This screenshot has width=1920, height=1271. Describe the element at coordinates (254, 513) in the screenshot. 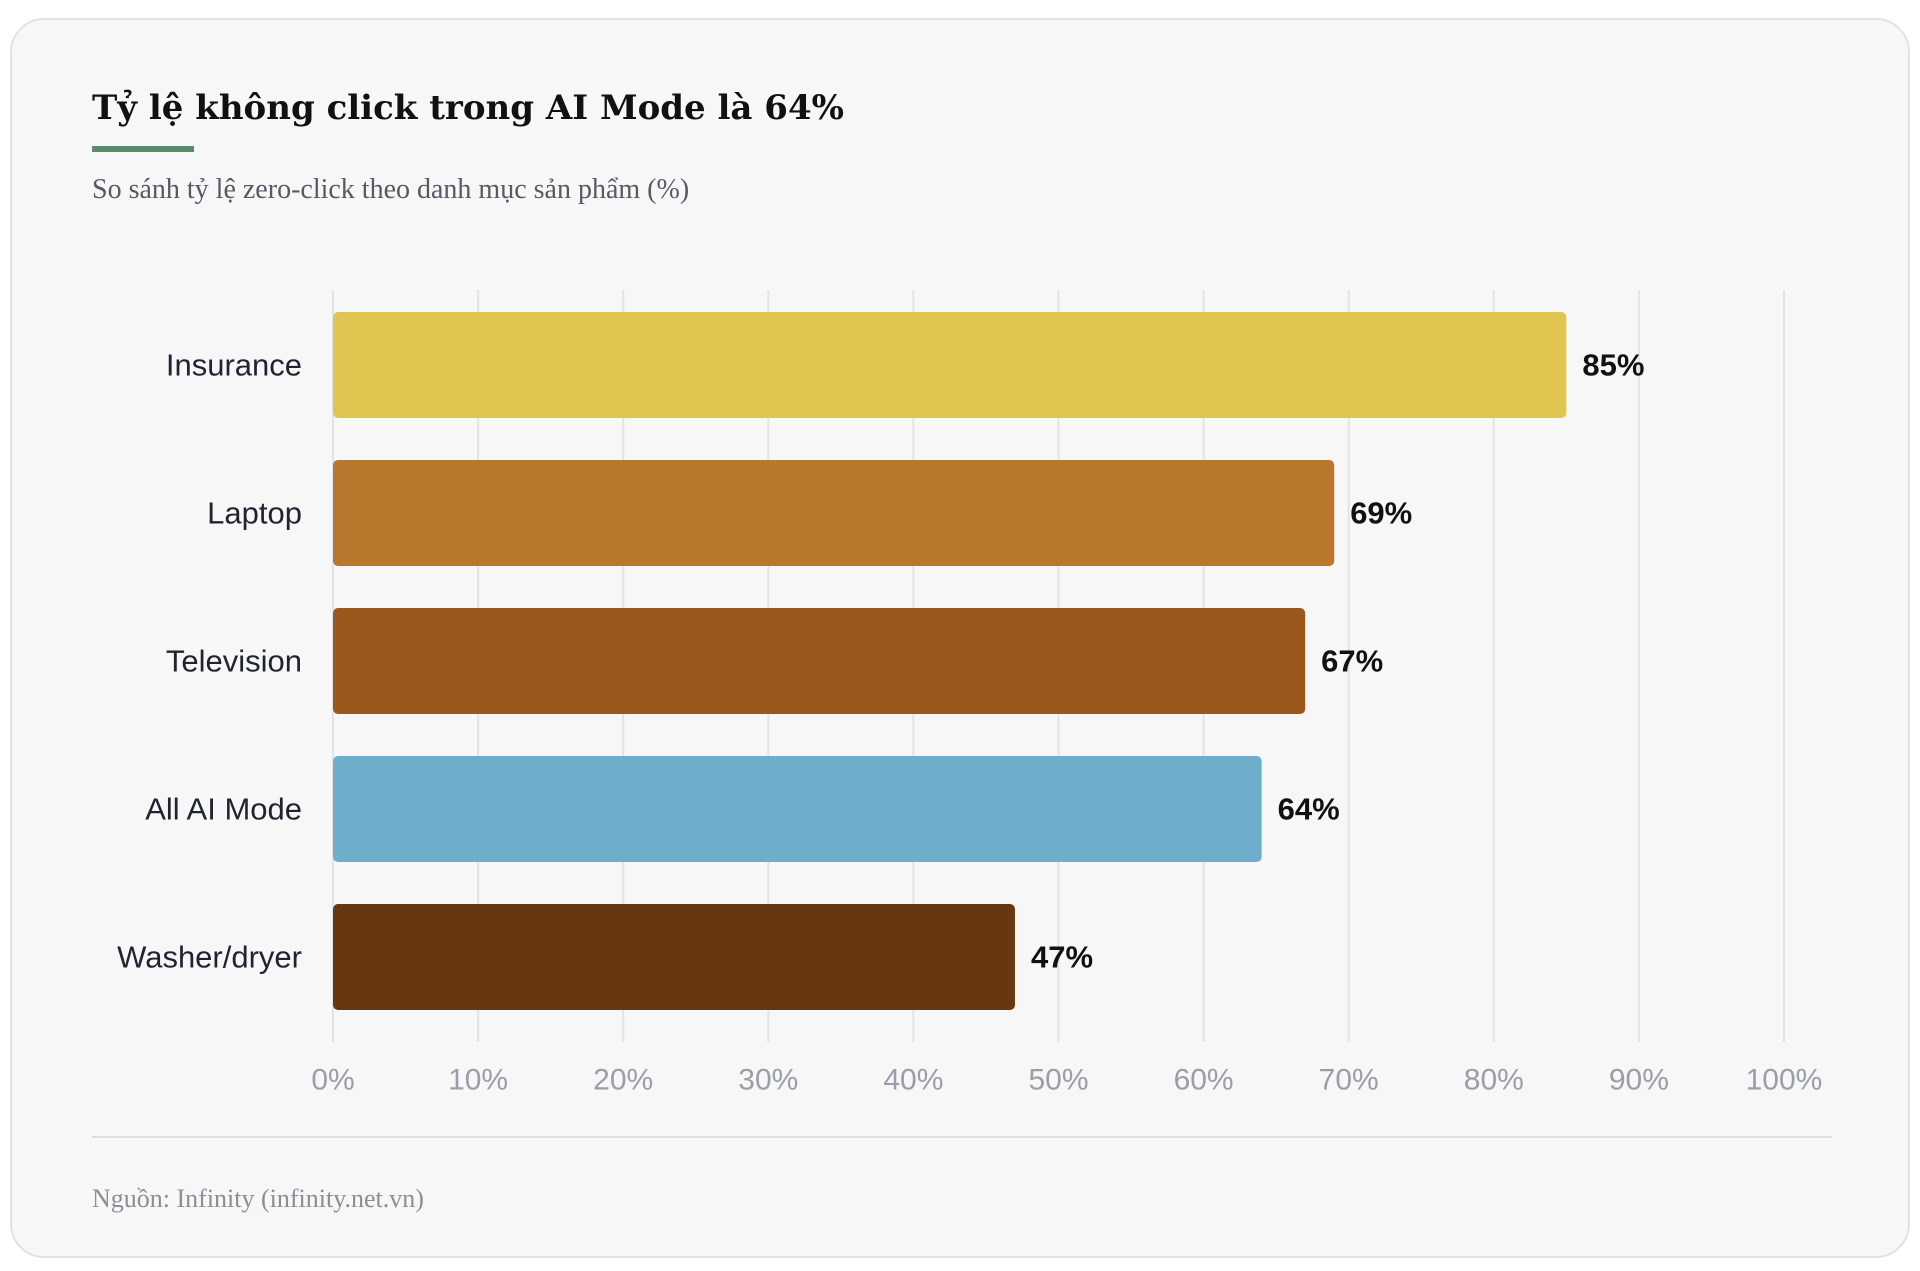

I see `category-label-laptop: Laptop` at that location.